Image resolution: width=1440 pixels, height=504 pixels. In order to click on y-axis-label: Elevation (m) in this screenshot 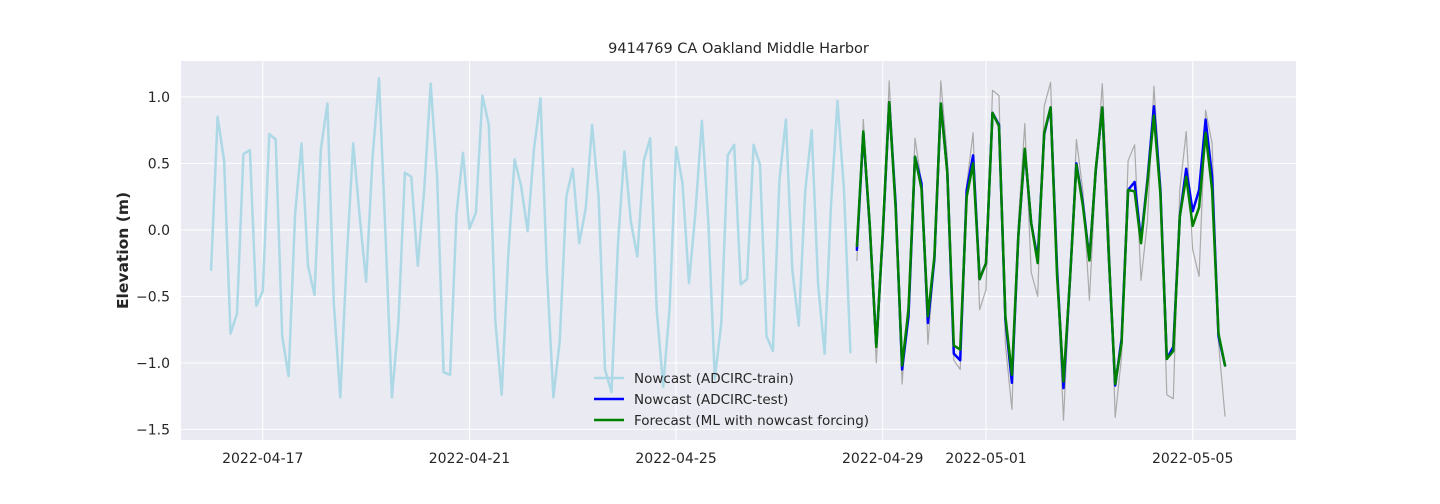, I will do `click(123, 250)`.